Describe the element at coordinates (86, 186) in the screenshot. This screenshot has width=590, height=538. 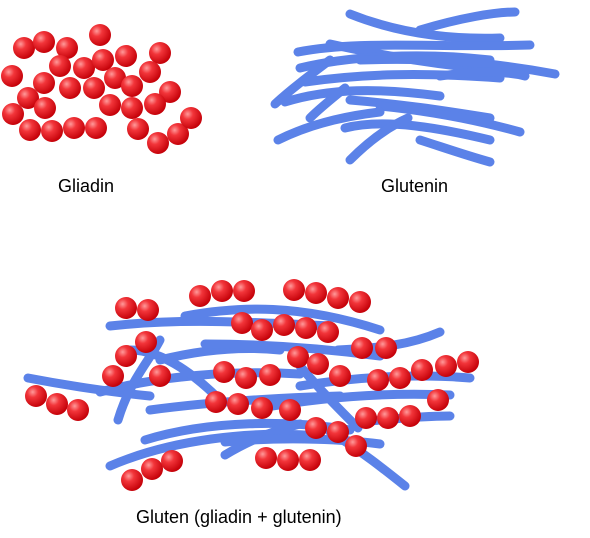
I see `gliadin-label: Gliadin` at that location.